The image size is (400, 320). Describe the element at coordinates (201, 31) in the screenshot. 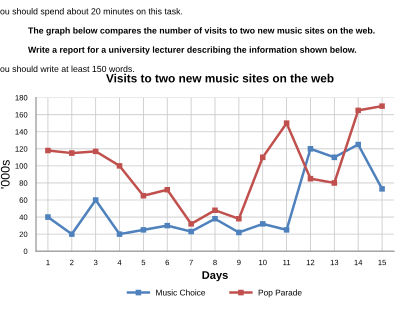

I see `text: The graph below compares the number of visits to two new music sites on the web.` at that location.